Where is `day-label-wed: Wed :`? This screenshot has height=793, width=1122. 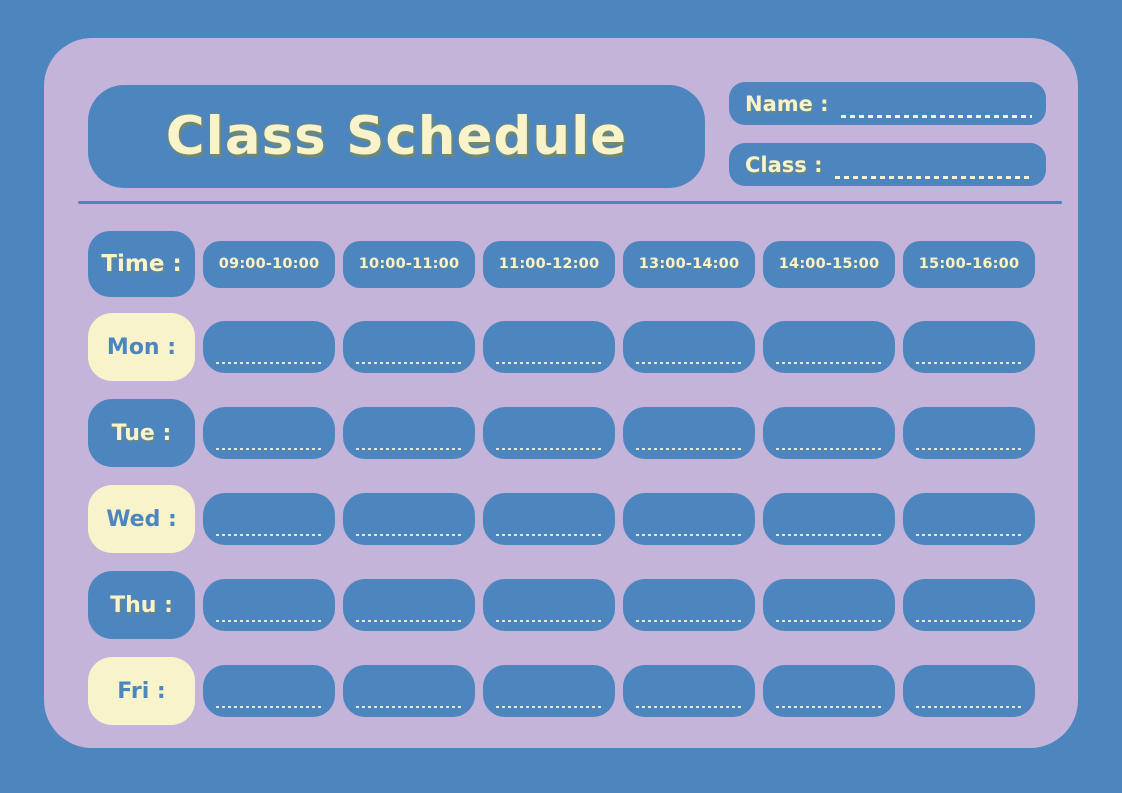
day-label-wed: Wed : is located at coordinates (141, 519).